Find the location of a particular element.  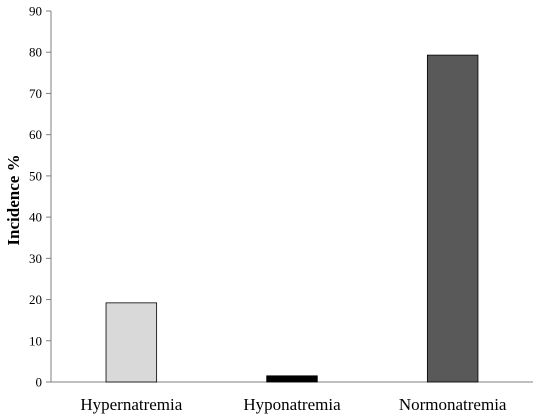

y-tick-label: 40 is located at coordinates (35, 217).